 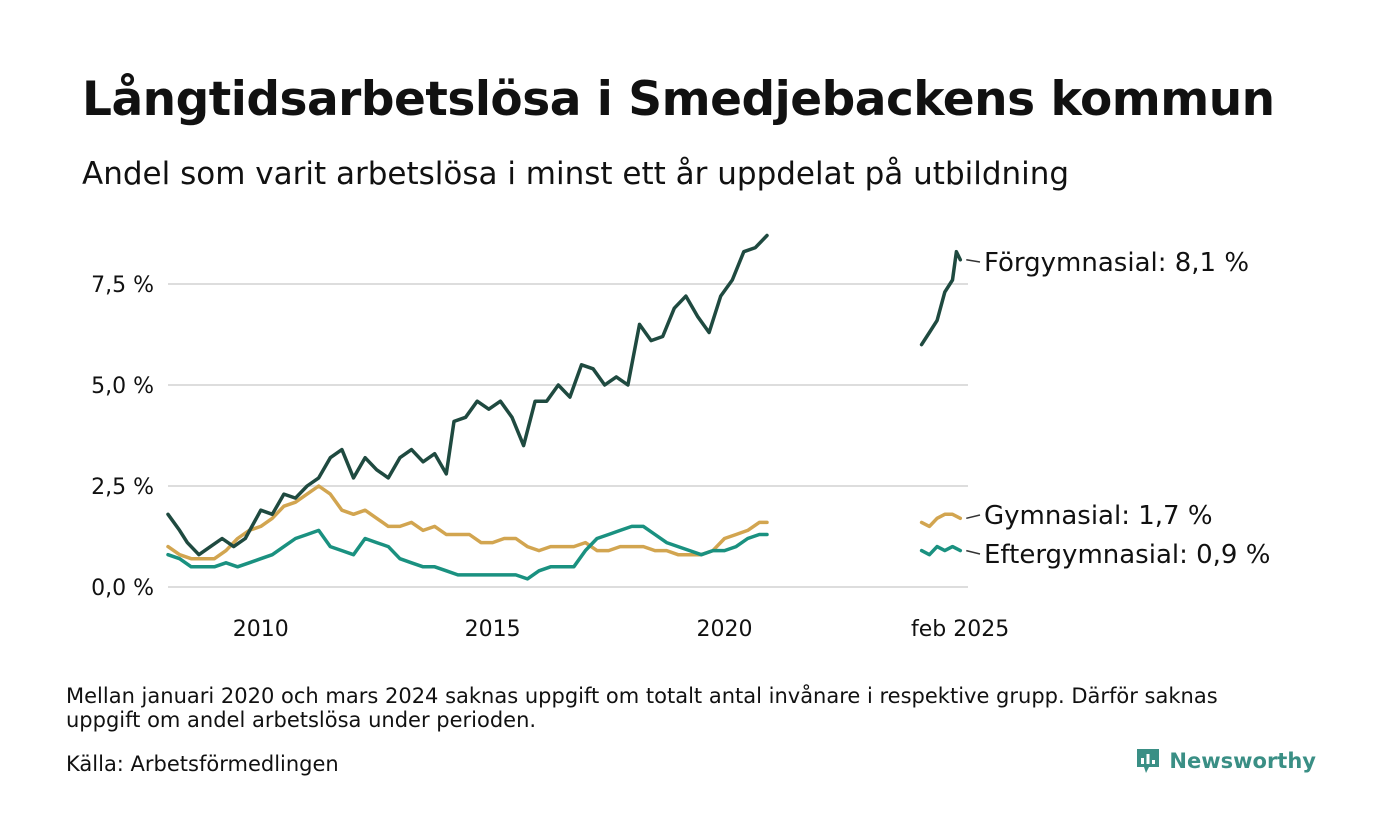 What do you see at coordinates (960, 629) in the screenshot?
I see `x-tick-label: feb 2025` at bounding box center [960, 629].